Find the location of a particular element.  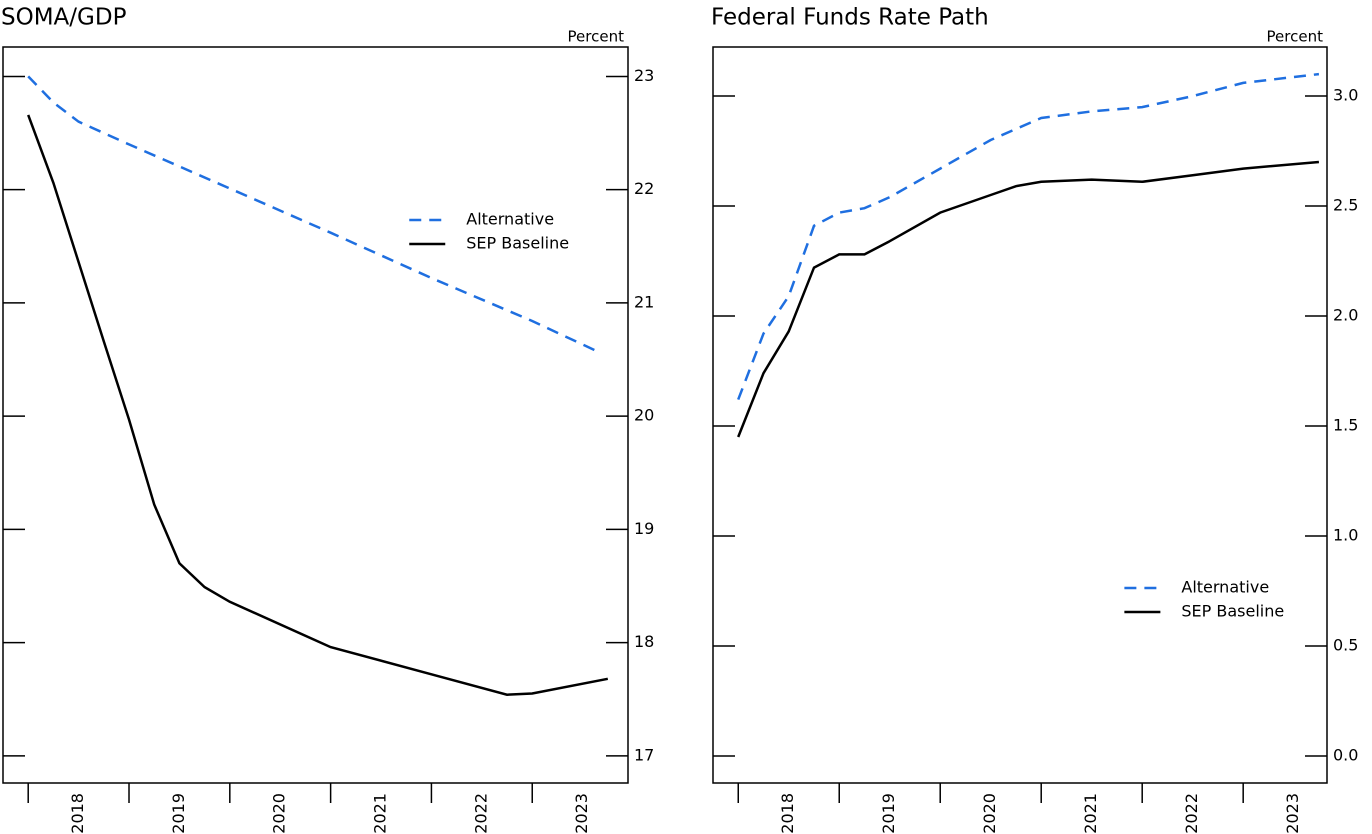

y-tick-label: 19 is located at coordinates (644, 528).